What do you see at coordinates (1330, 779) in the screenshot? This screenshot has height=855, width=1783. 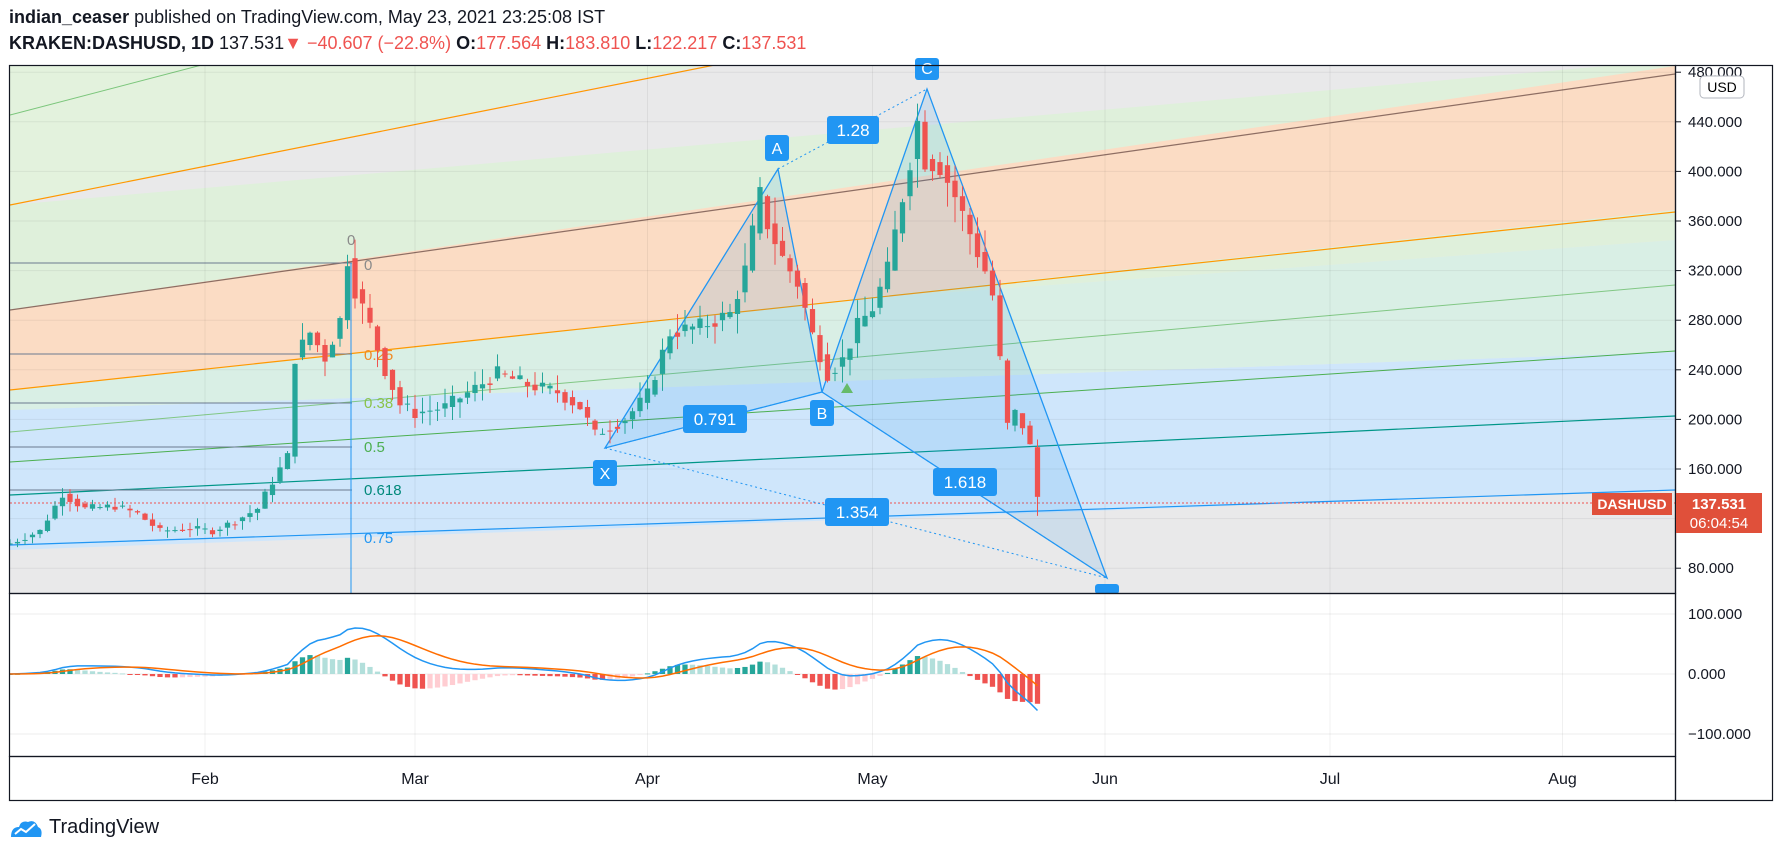 I see `time-tick: Jul` at bounding box center [1330, 779].